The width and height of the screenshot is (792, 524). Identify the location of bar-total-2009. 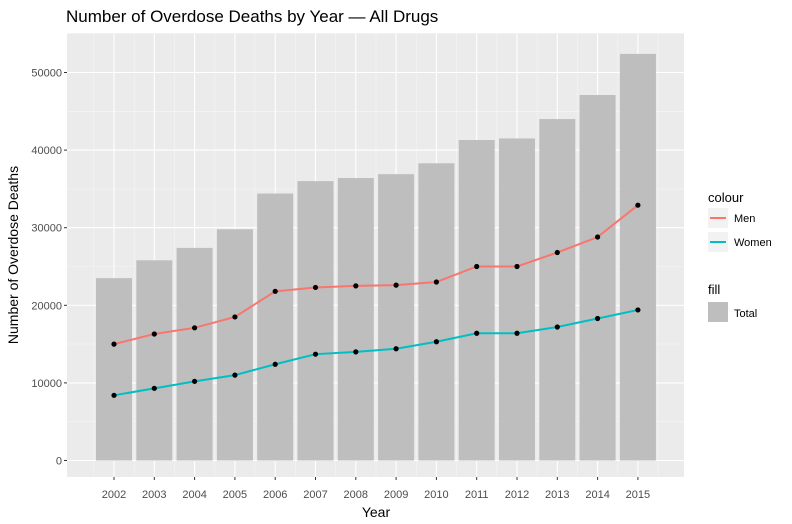
(396, 317).